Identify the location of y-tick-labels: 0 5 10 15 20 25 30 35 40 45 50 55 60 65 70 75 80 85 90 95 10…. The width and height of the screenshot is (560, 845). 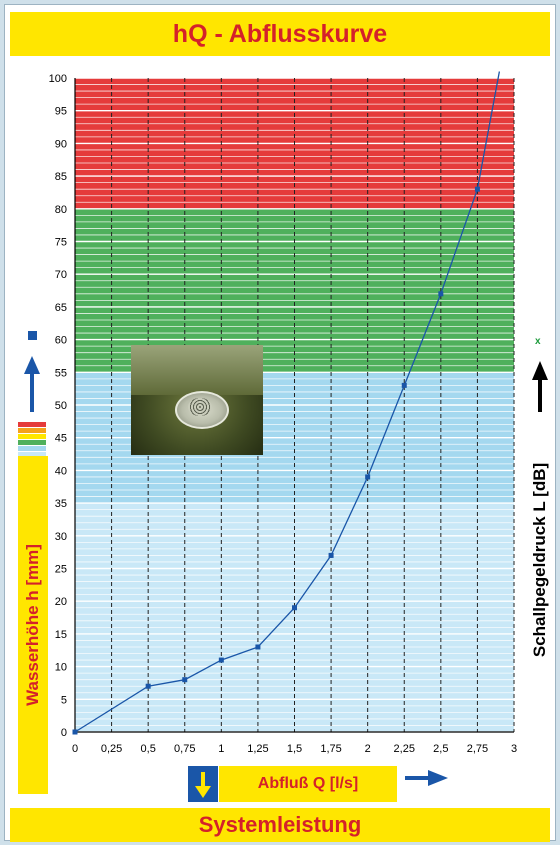
(58, 406).